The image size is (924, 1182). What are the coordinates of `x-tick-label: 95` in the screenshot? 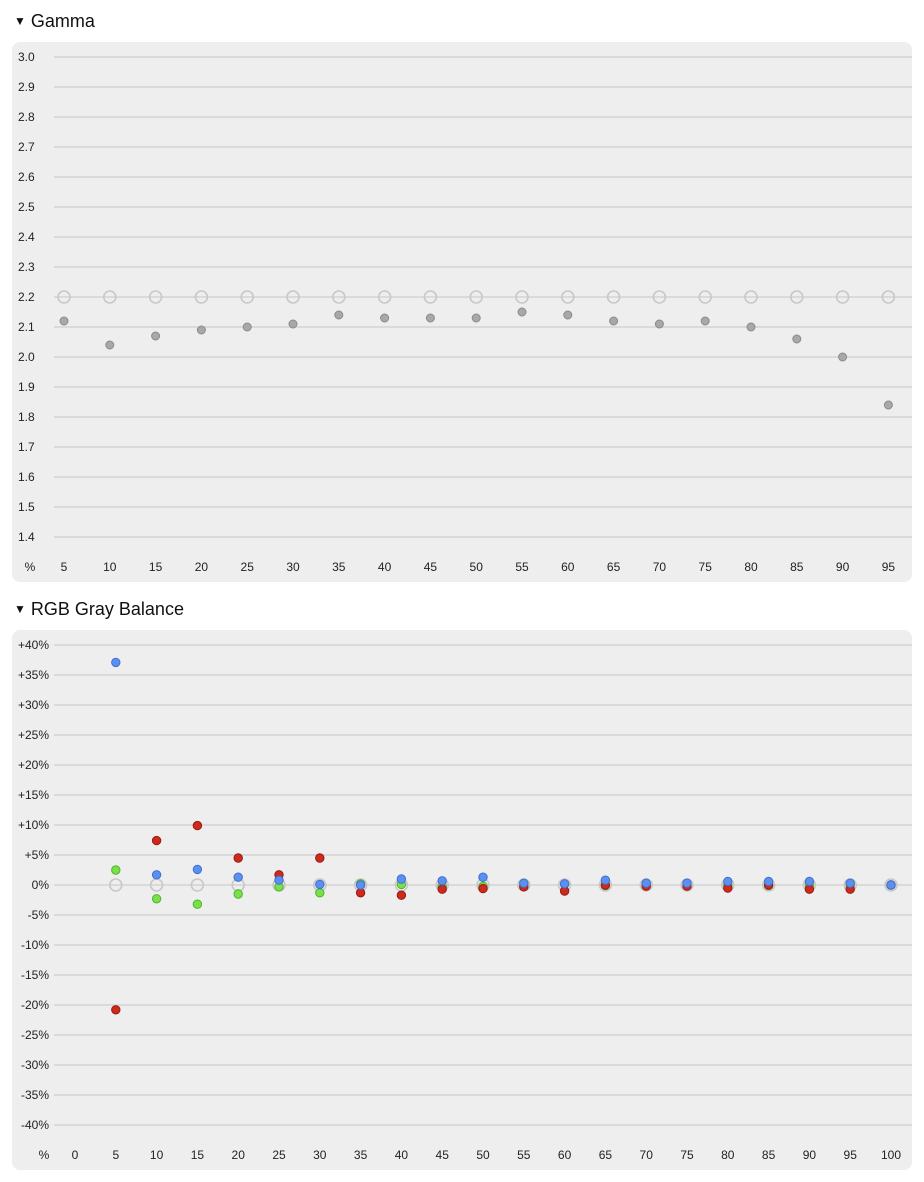 It's located at (851, 1155).